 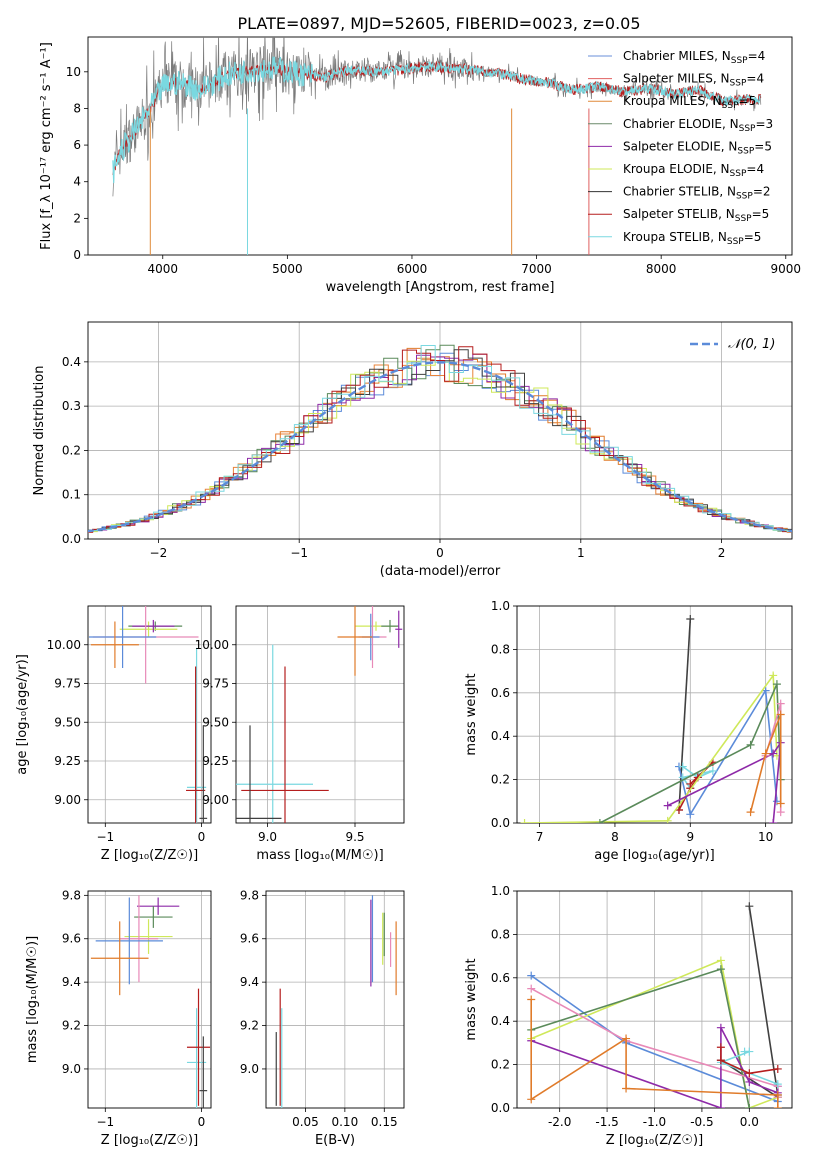 I want to click on x-tick-label: 8, so click(x=615, y=837).